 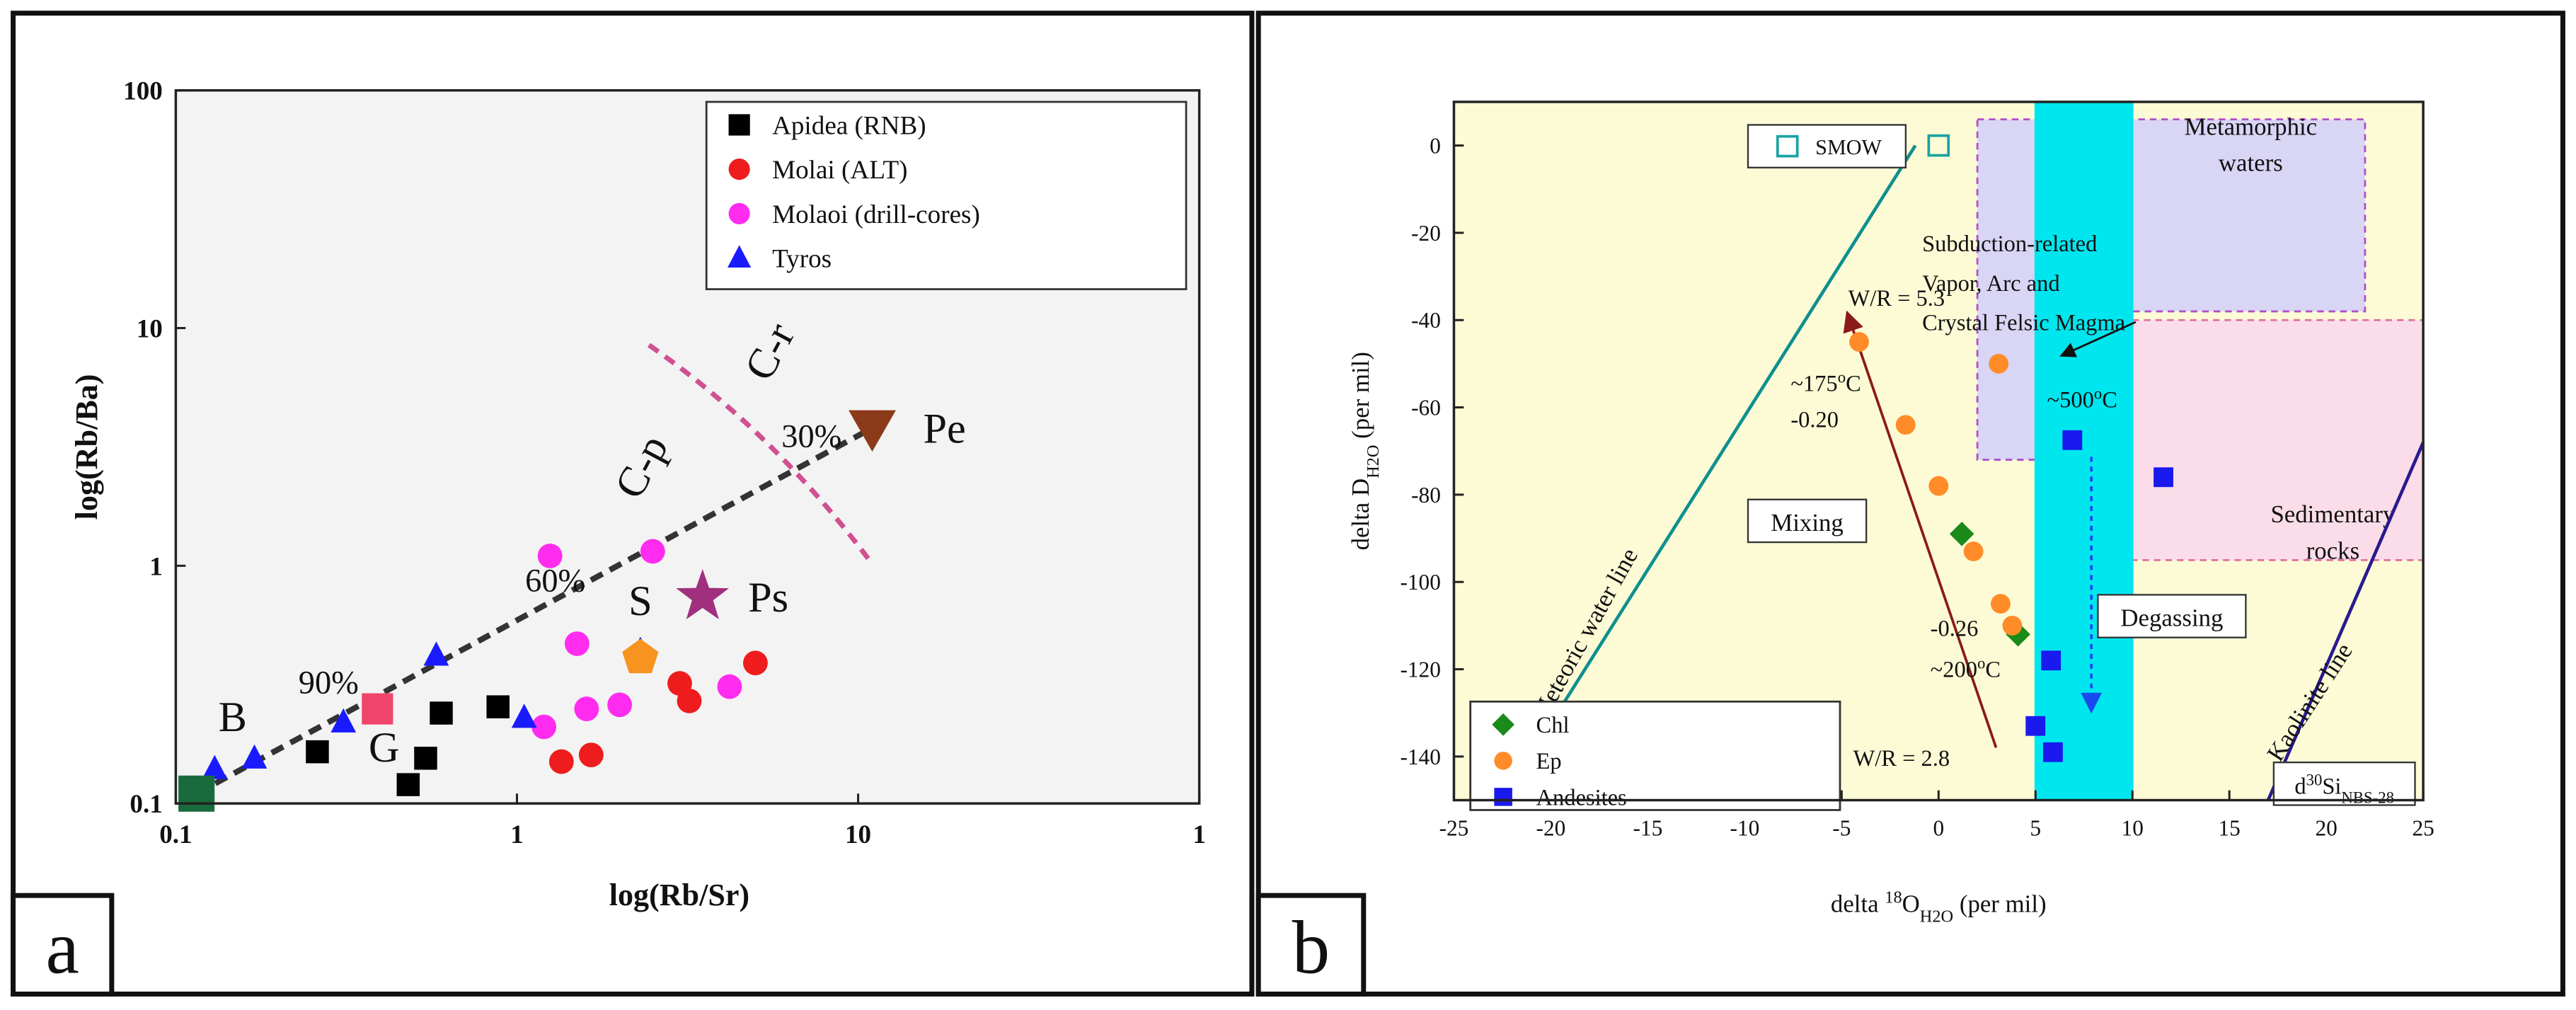 I want to click on annotation-sup: 30, so click(x=2315, y=779).